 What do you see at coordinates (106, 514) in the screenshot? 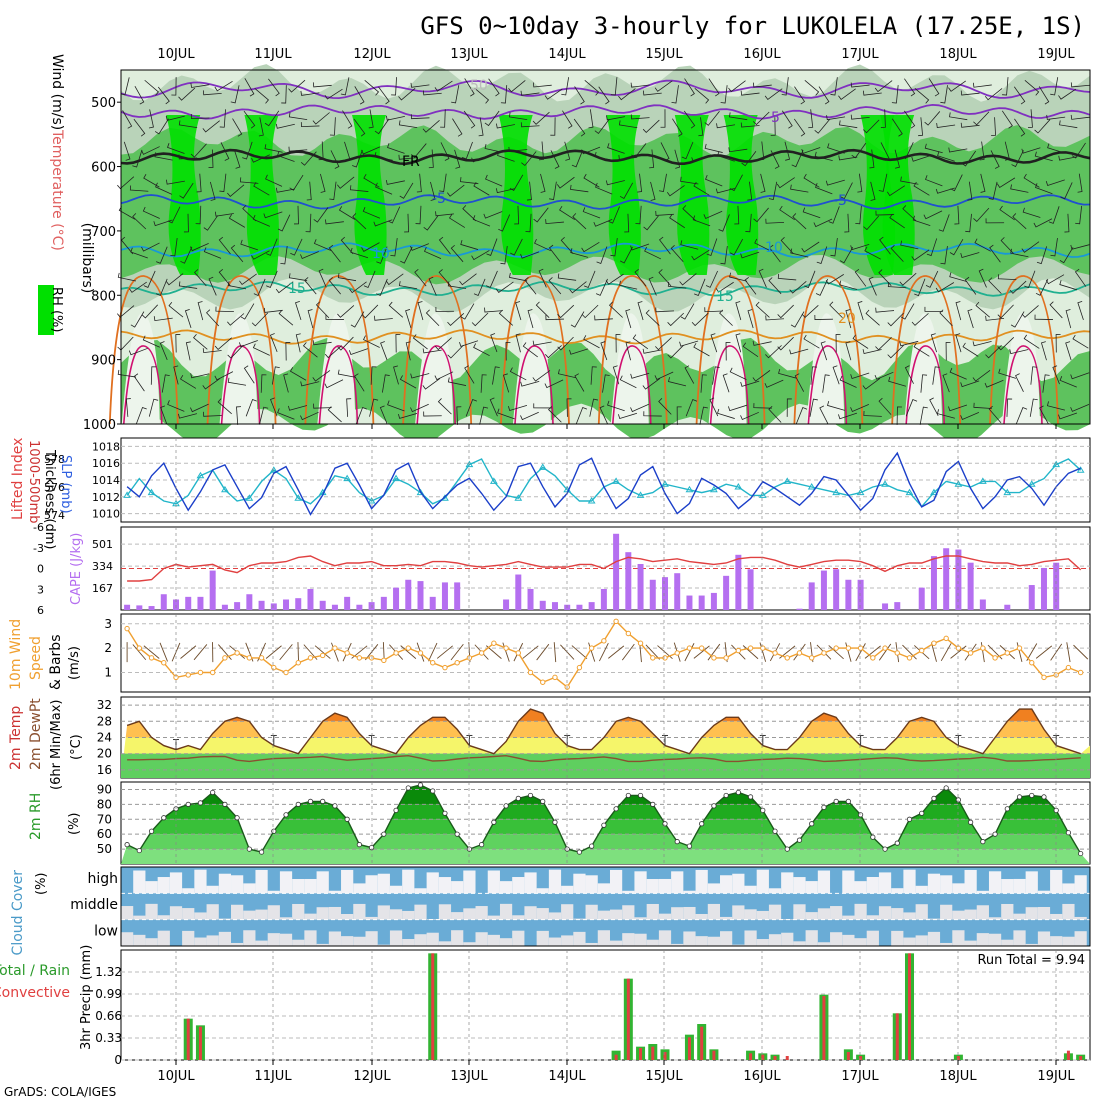
I see `ytick-slp: 1010` at bounding box center [106, 514].